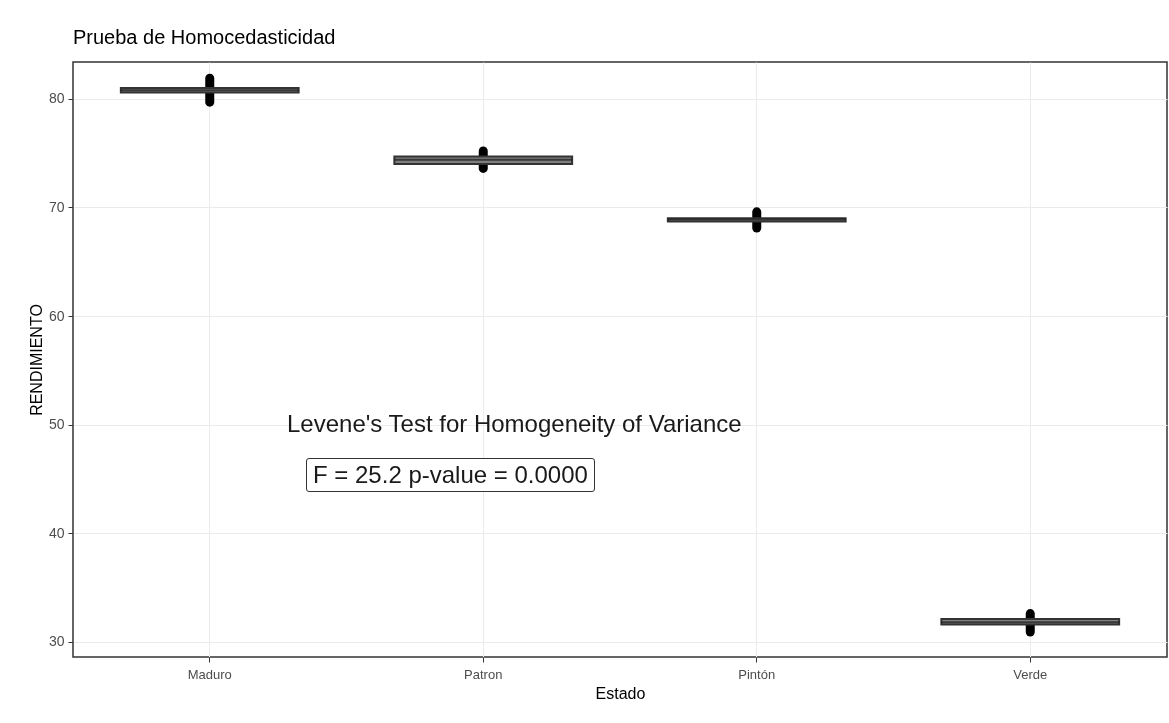 The image size is (1169, 723). What do you see at coordinates (620, 693) in the screenshot?
I see `x-axis-title: Estado` at bounding box center [620, 693].